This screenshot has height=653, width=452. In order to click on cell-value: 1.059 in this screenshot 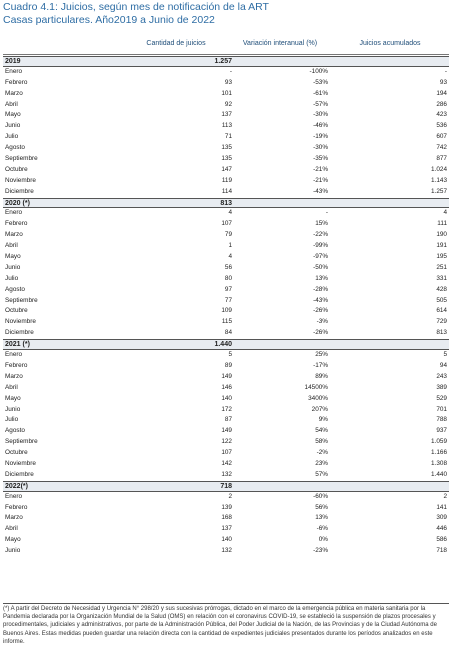, I will do `click(439, 442)`.